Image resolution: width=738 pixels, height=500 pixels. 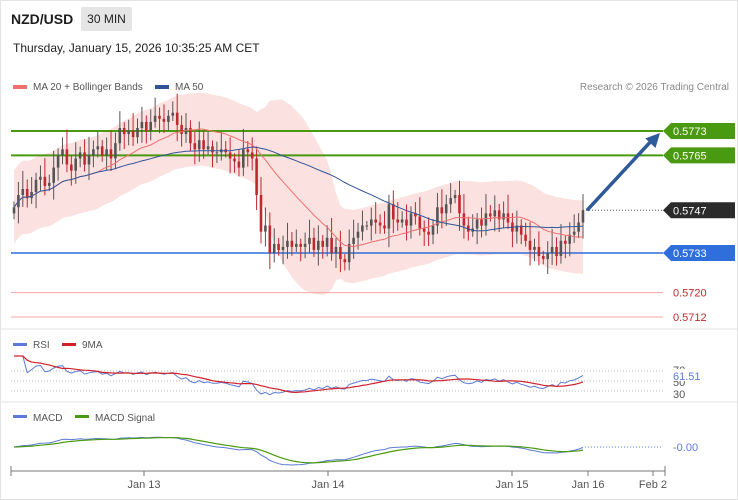 I want to click on legend-ma20-swatch, so click(x=20, y=87).